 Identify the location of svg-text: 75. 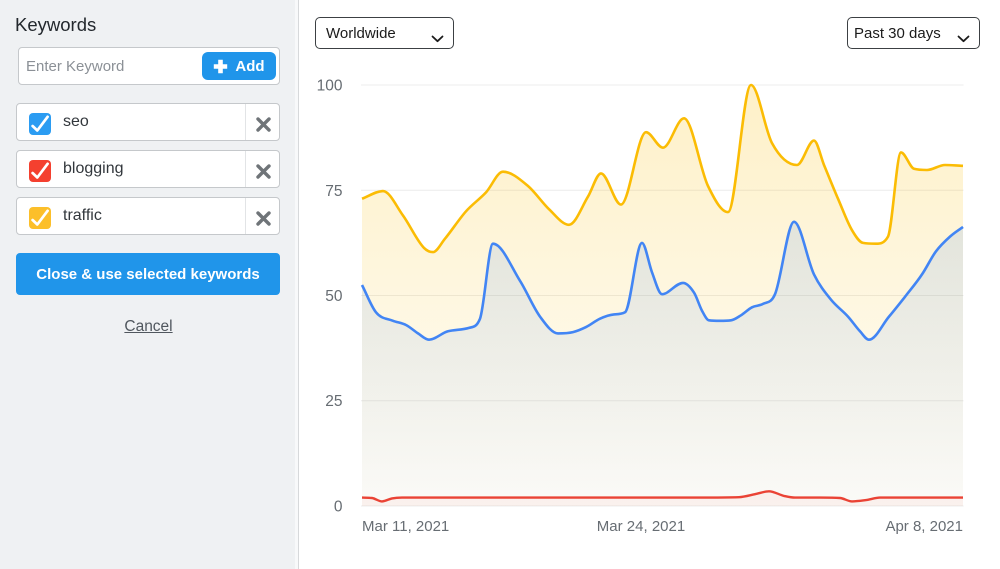
(333, 191).